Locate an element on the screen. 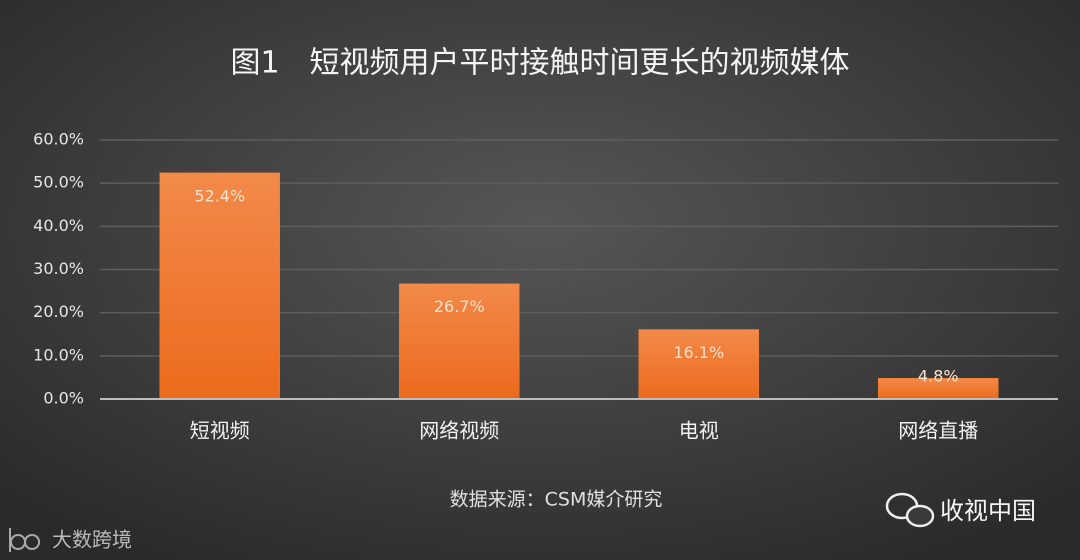 The height and width of the screenshot is (560, 1080). y-tick-label: 60.0% is located at coordinates (58, 139).